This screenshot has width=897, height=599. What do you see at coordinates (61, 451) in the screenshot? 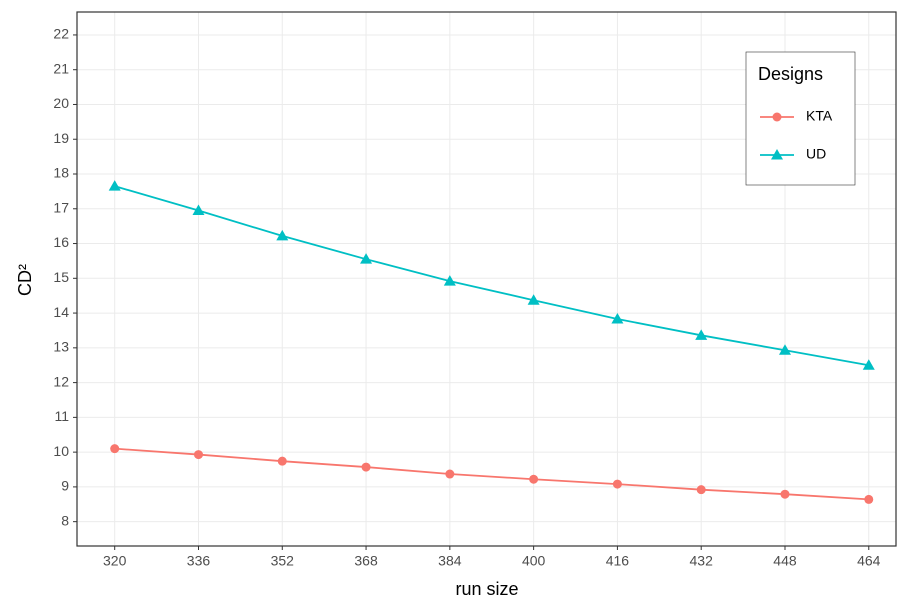
I see `y-tick-label: 10` at bounding box center [61, 451].